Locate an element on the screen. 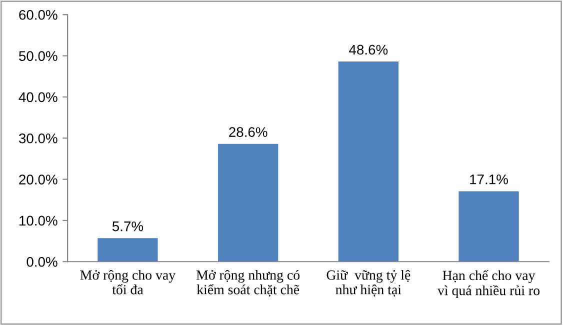  data-label: 28.6% is located at coordinates (248, 132).